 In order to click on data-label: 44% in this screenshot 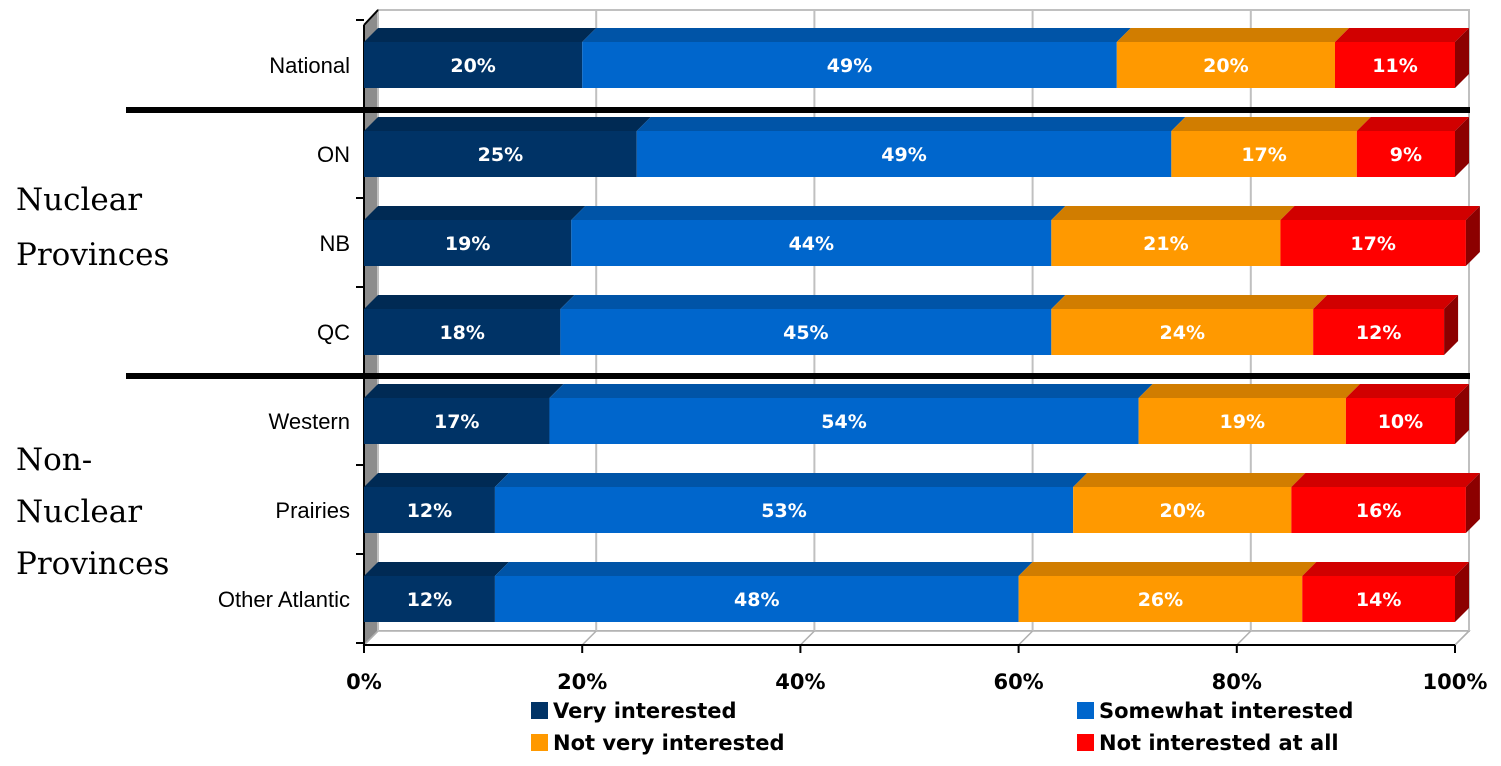, I will do `click(811, 244)`.